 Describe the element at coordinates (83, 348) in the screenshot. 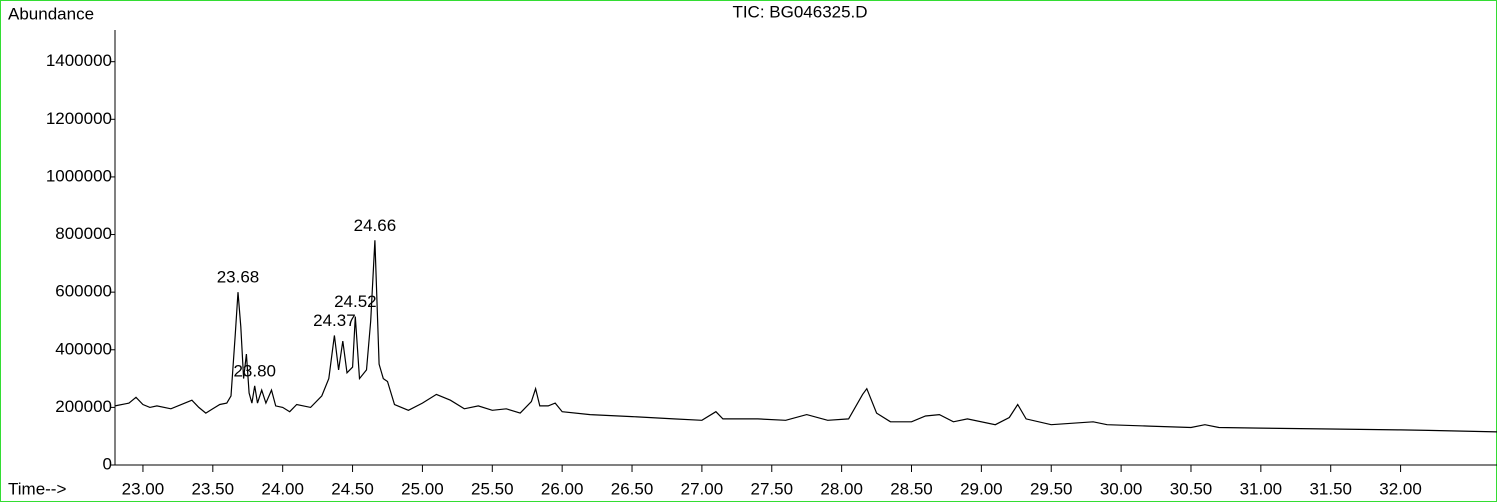

I see `y-tick-label: 400000` at that location.